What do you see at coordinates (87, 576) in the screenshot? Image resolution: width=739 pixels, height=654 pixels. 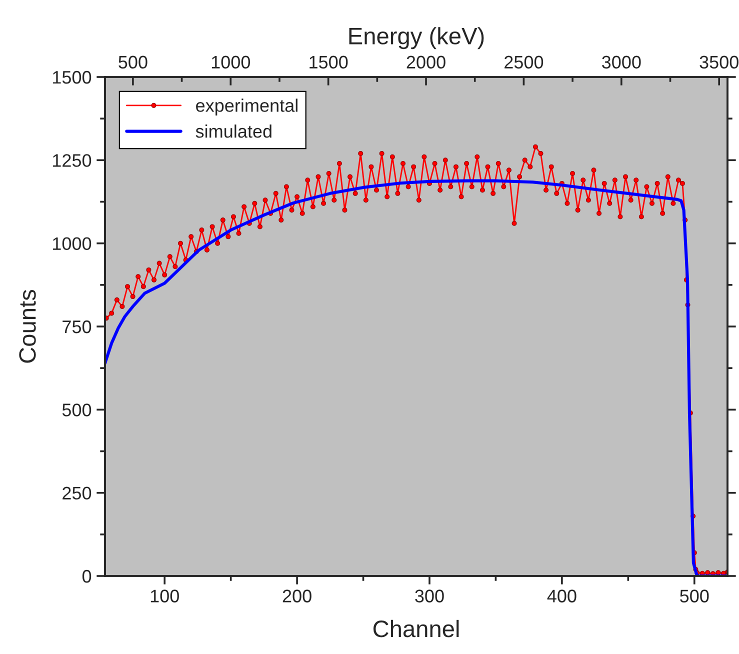 I see `y-tick-label: 0` at bounding box center [87, 576].